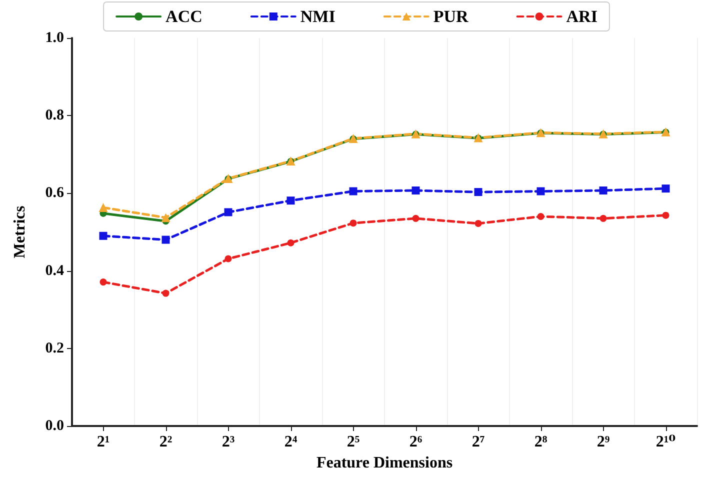 This screenshot has width=713, height=478. Describe the element at coordinates (165, 442) in the screenshot. I see `x-tick-label: 2²` at that location.